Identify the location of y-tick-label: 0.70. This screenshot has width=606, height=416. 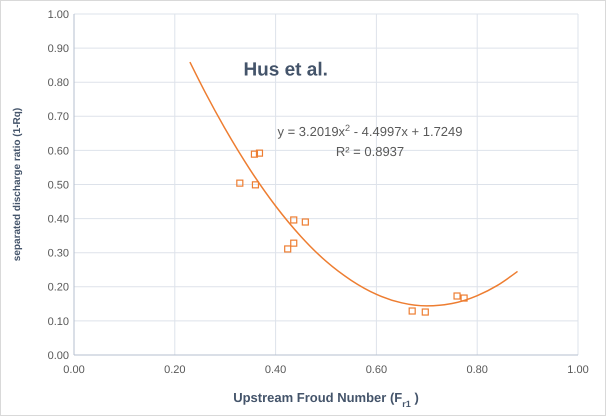
(58, 117).